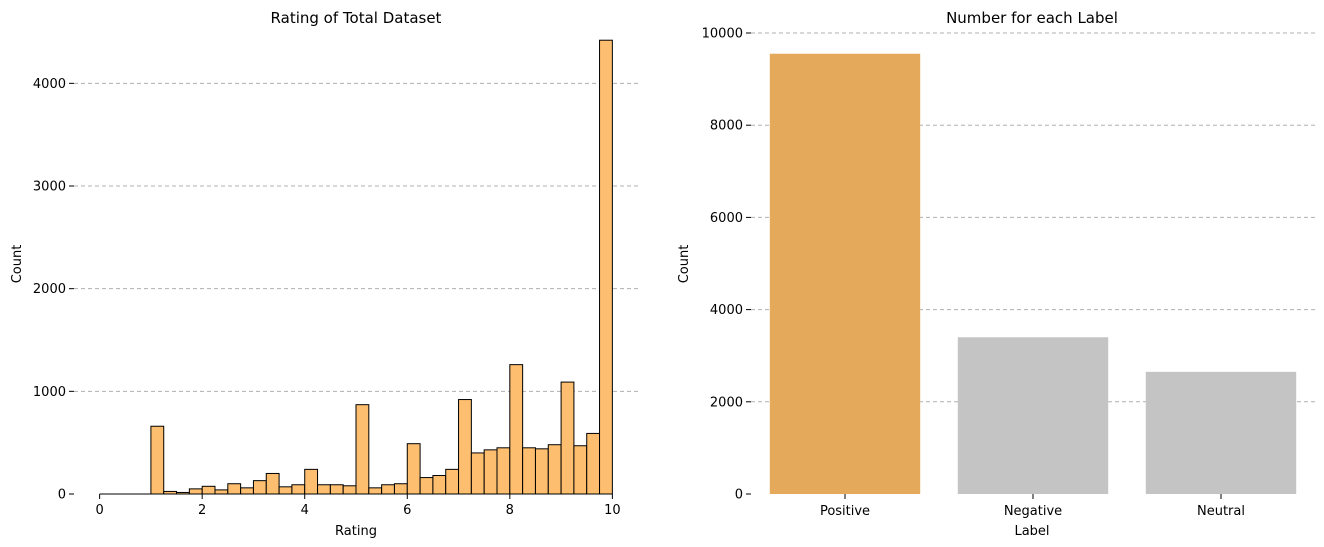 Image resolution: width=1324 pixels, height=547 pixels. I want to click on chart1-x-ticks: 0 2 4 6 8 10, so click(358, 506).